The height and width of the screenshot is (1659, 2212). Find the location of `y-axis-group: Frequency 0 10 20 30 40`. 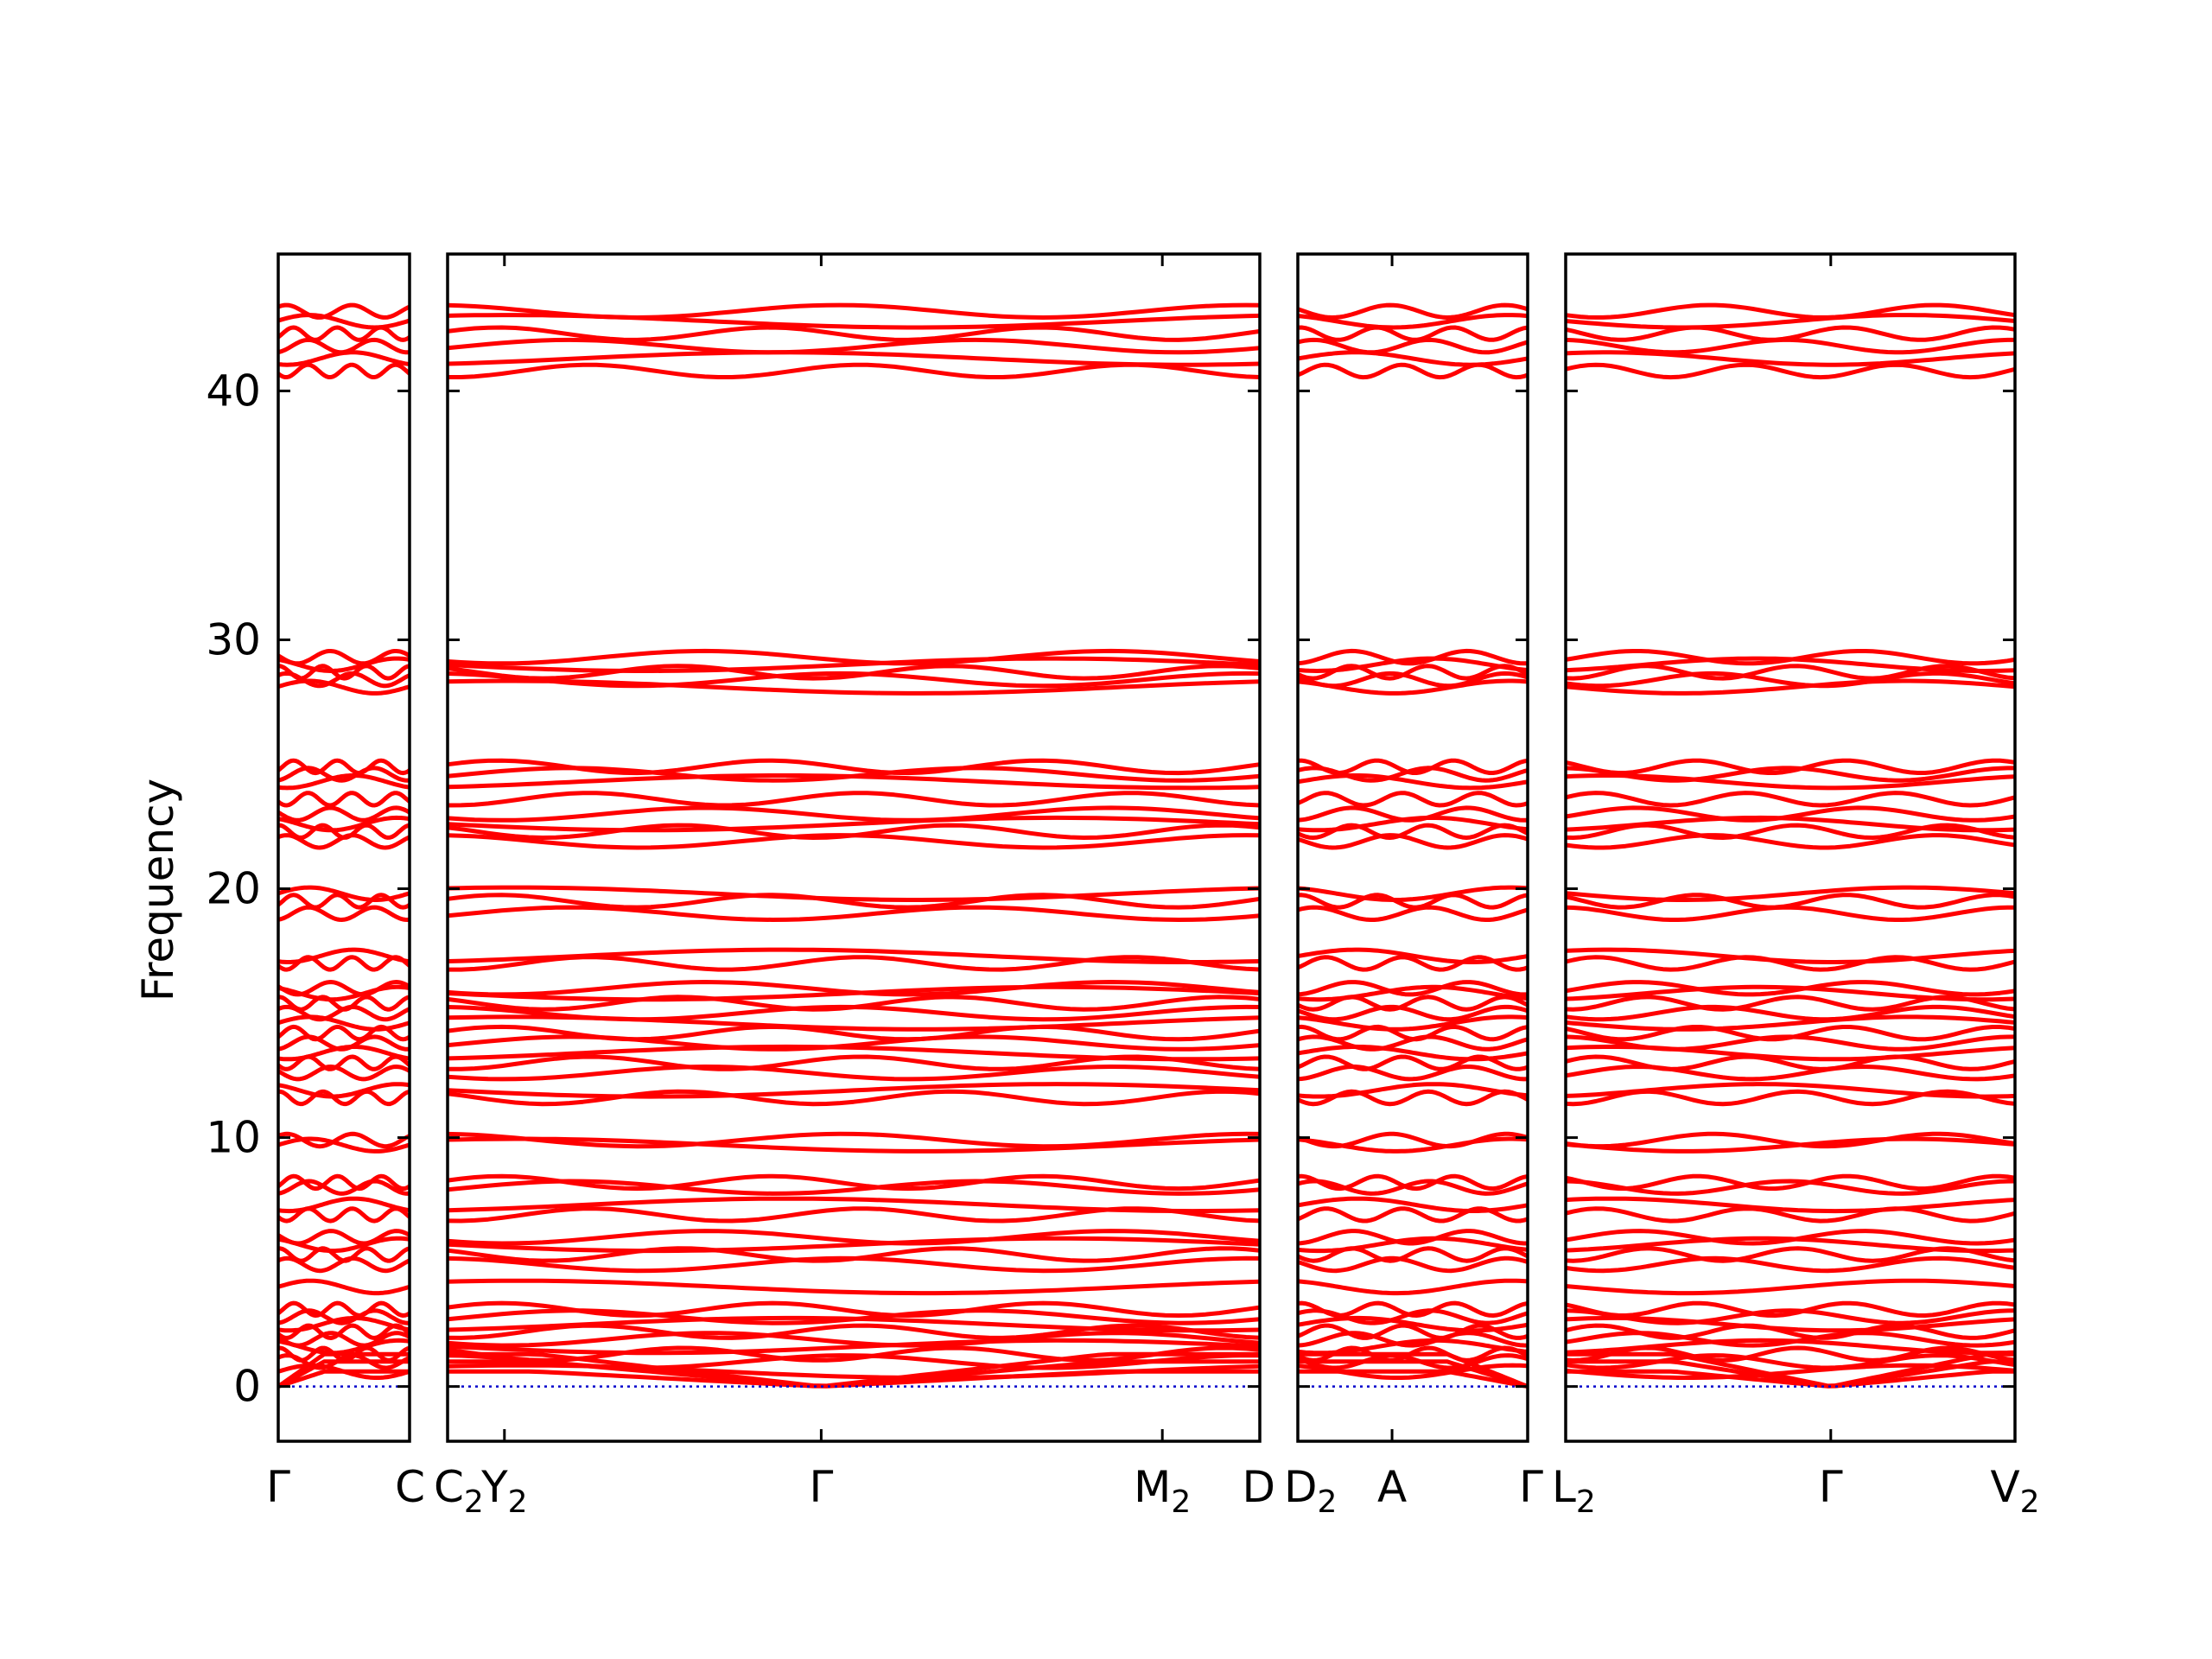

y-axis-group: Frequency 0 10 20 30 40 is located at coordinates (197, 888).